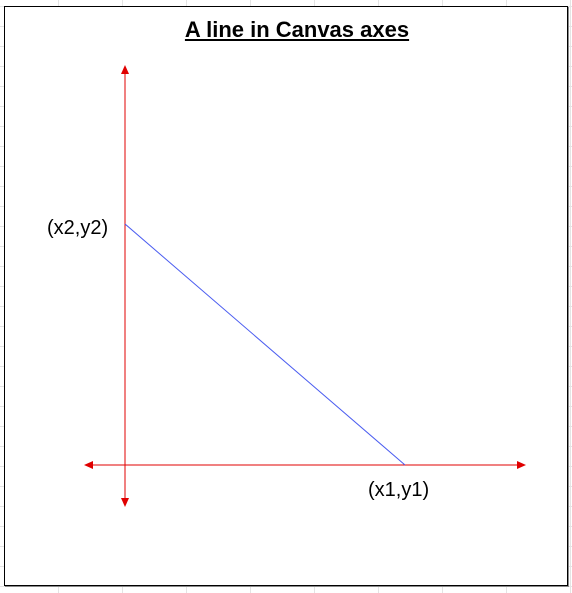 This screenshot has width=572, height=593. Describe the element at coordinates (125, 69) in the screenshot. I see `vertical-axis-top-arrow` at that location.